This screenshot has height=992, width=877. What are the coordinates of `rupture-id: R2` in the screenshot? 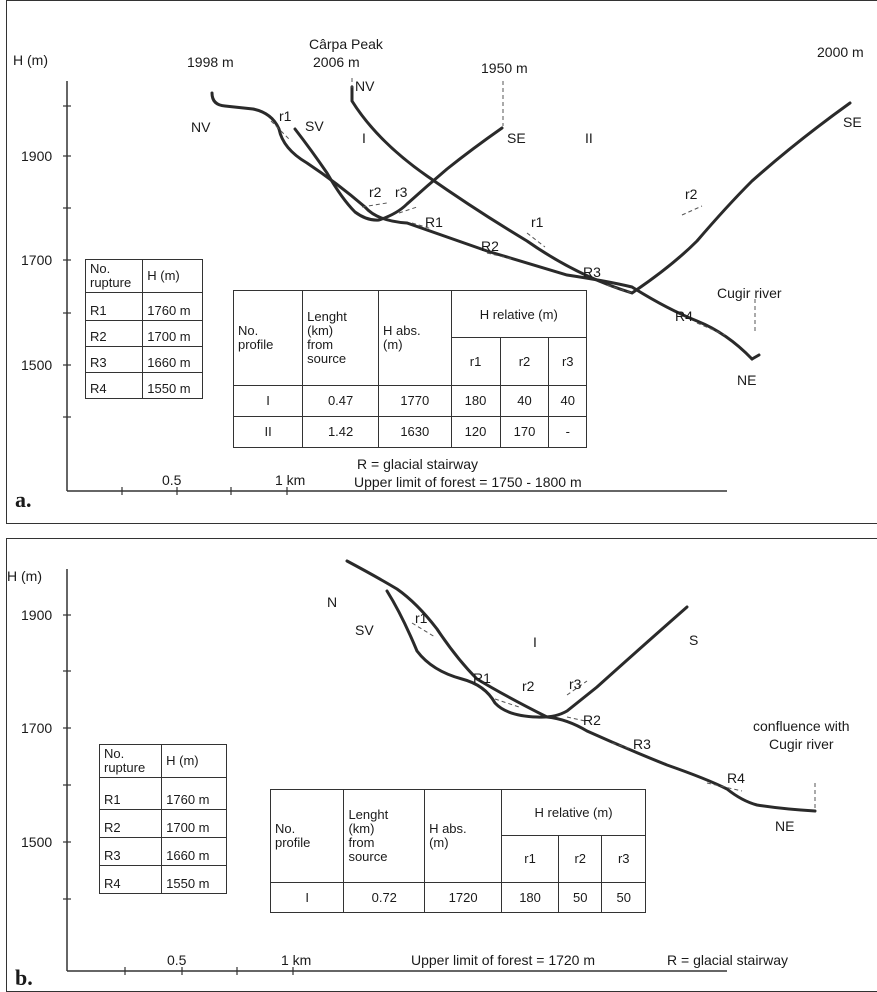 It's located at (114, 333).